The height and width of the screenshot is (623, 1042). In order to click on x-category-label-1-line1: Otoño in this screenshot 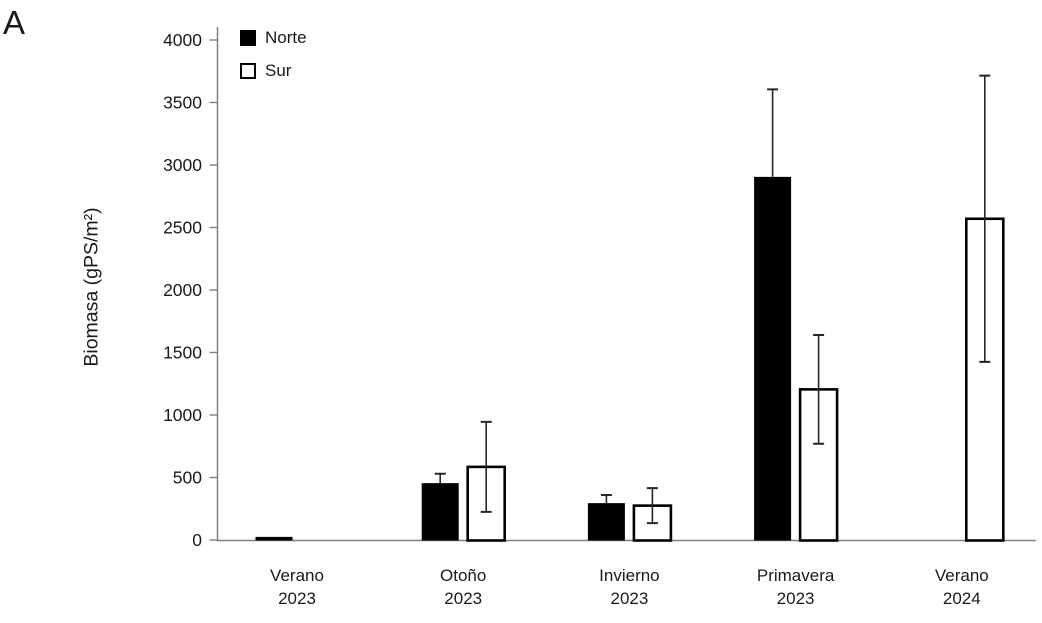, I will do `click(463, 575)`.